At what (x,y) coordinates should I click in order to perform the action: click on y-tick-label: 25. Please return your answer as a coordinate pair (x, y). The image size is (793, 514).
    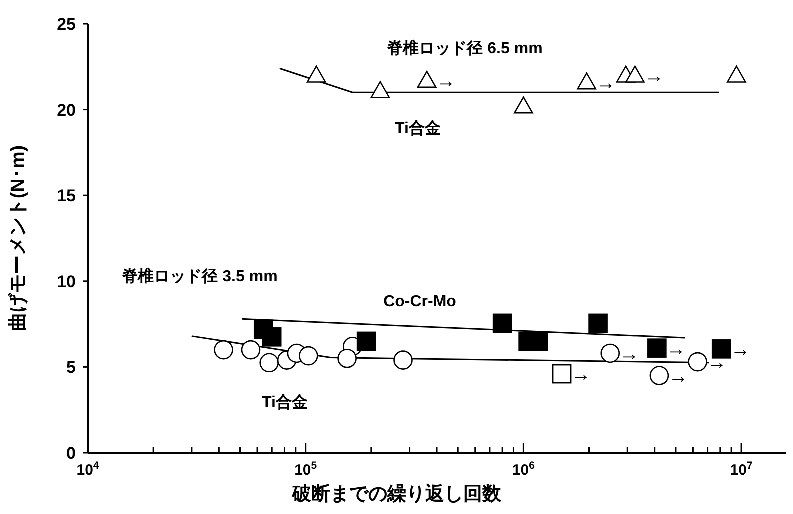
    Looking at the image, I should click on (66, 24).